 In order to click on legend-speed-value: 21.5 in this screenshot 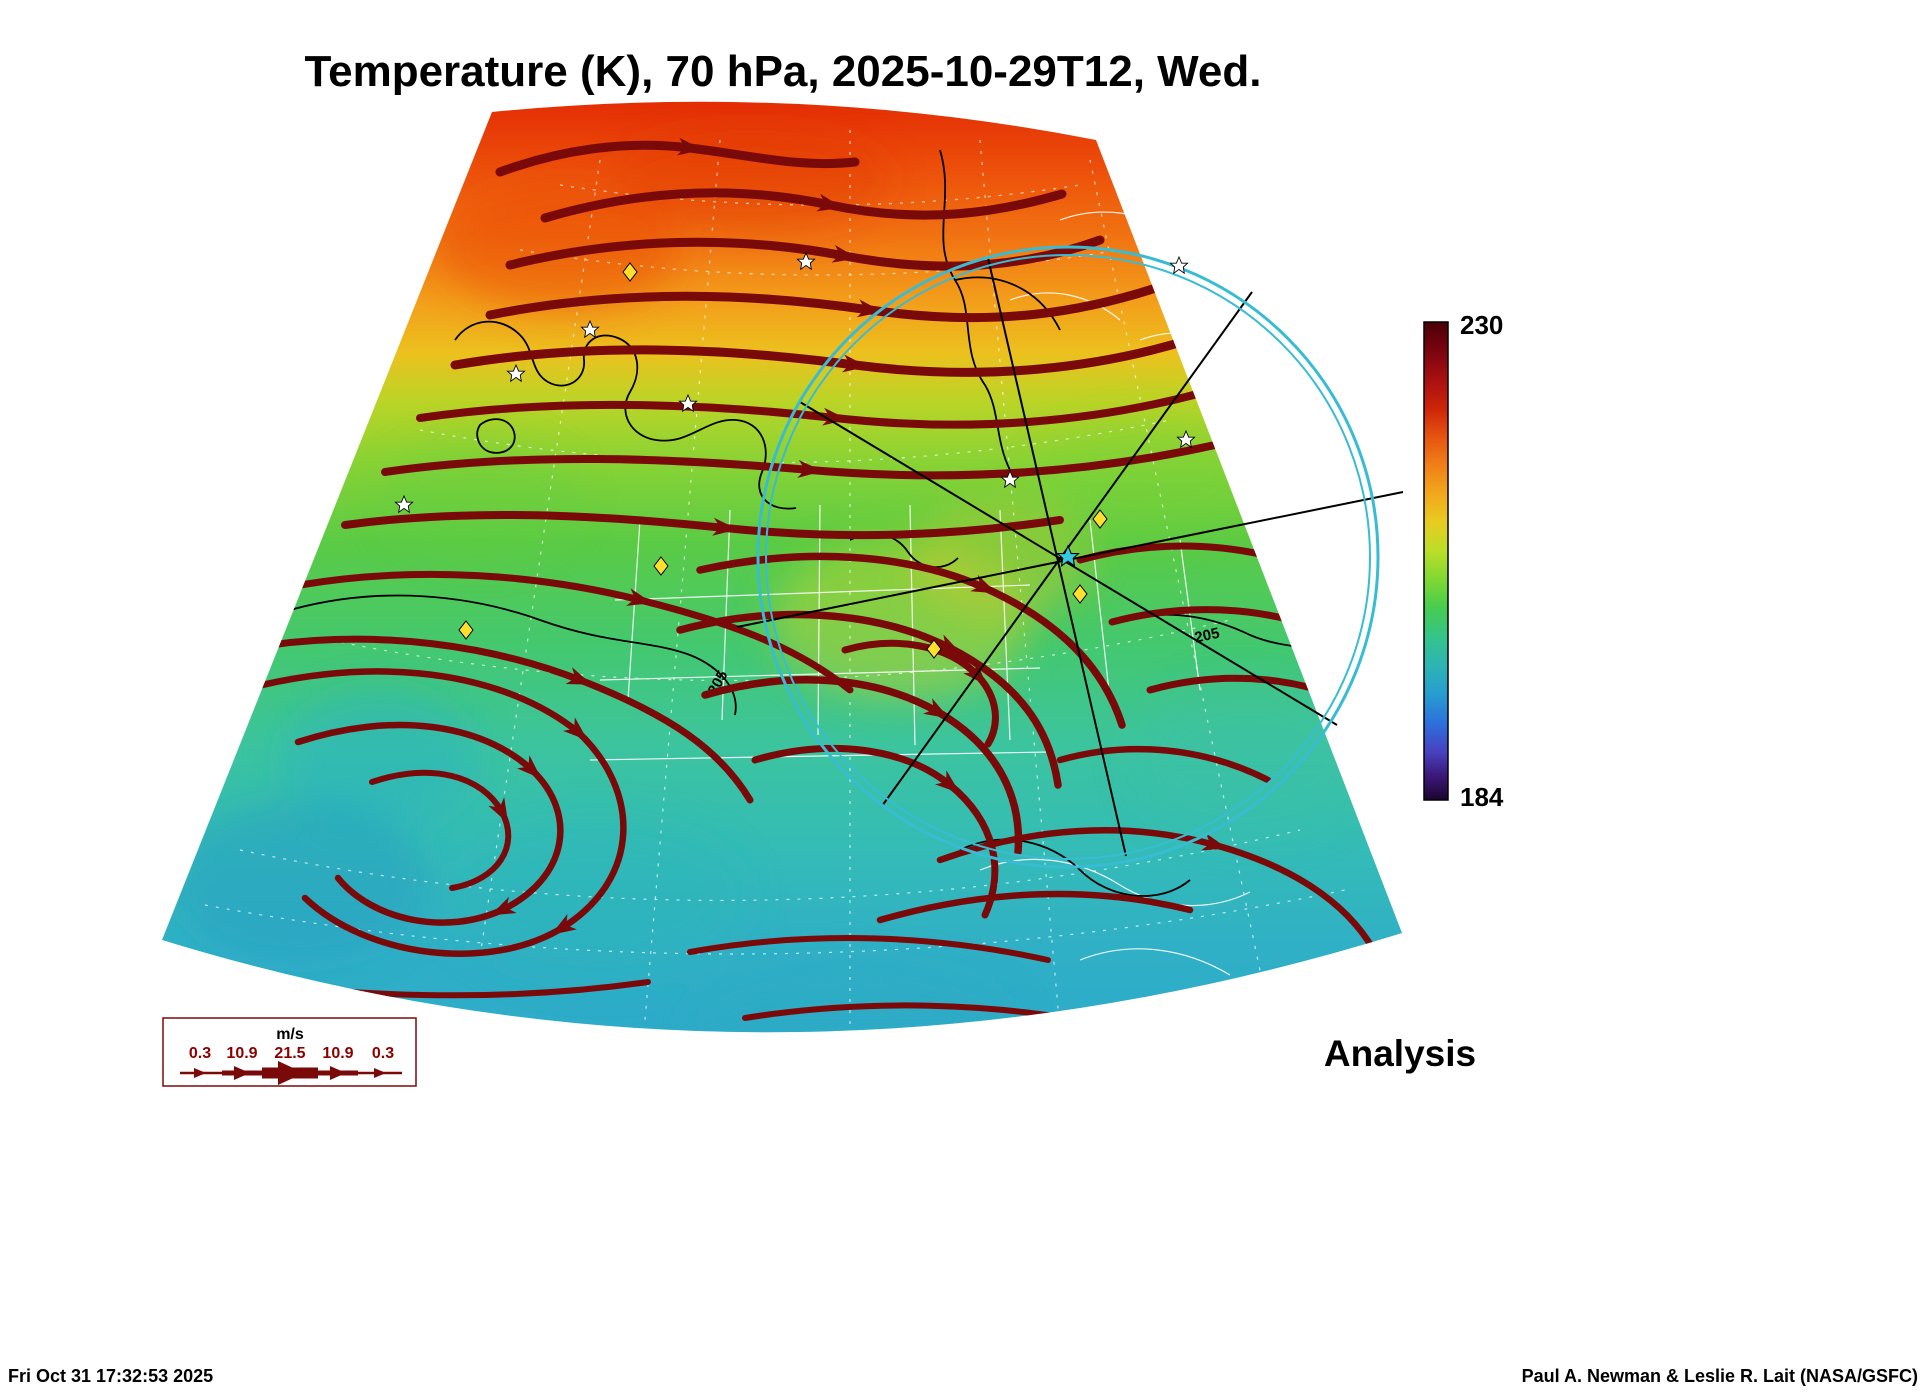, I will do `click(289, 1053)`.